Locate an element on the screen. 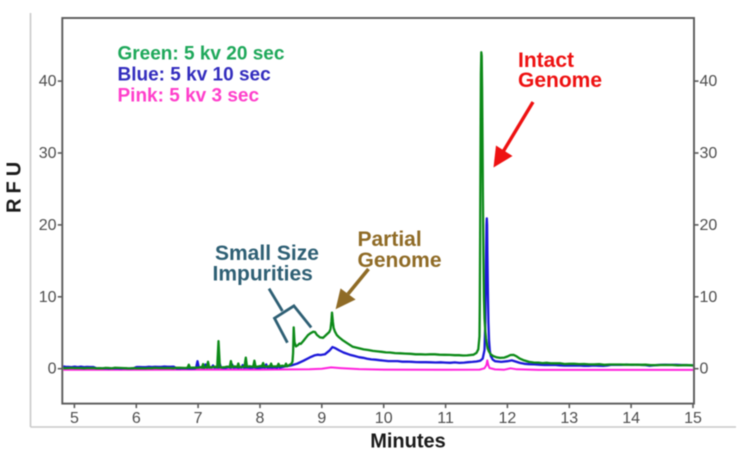 The width and height of the screenshot is (750, 456). svg-text: 6 is located at coordinates (136, 418).